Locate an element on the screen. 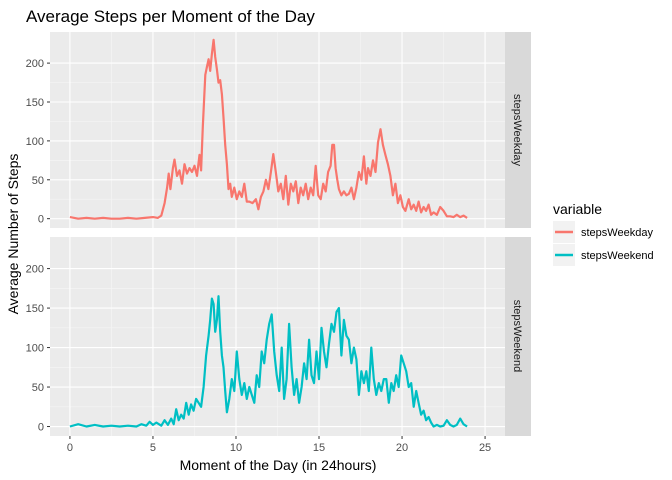 Image resolution: width=672 pixels, height=480 pixels. x-axis-title: Moment of the Day (in 24hours) is located at coordinates (278, 465).